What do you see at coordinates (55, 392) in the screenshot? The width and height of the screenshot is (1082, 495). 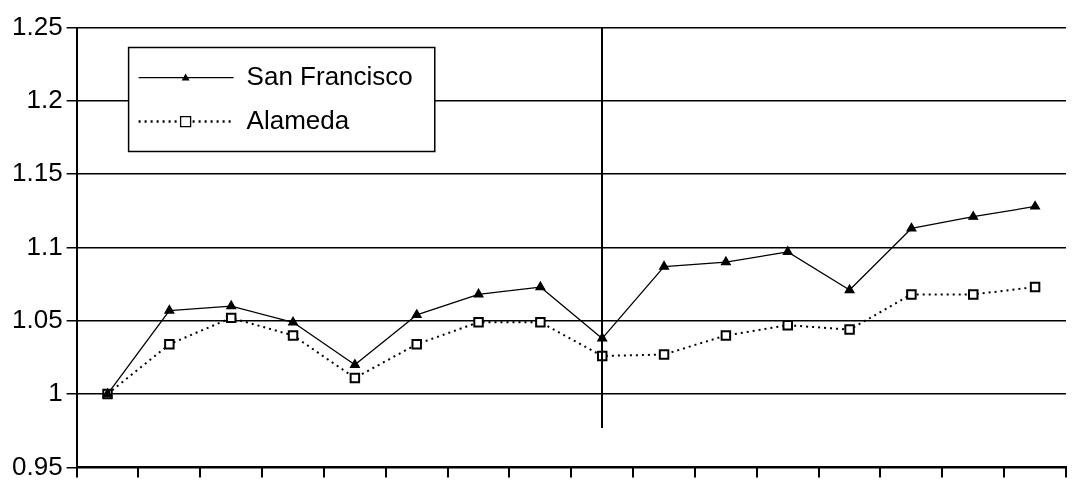 I see `y-tick-label: 1` at bounding box center [55, 392].